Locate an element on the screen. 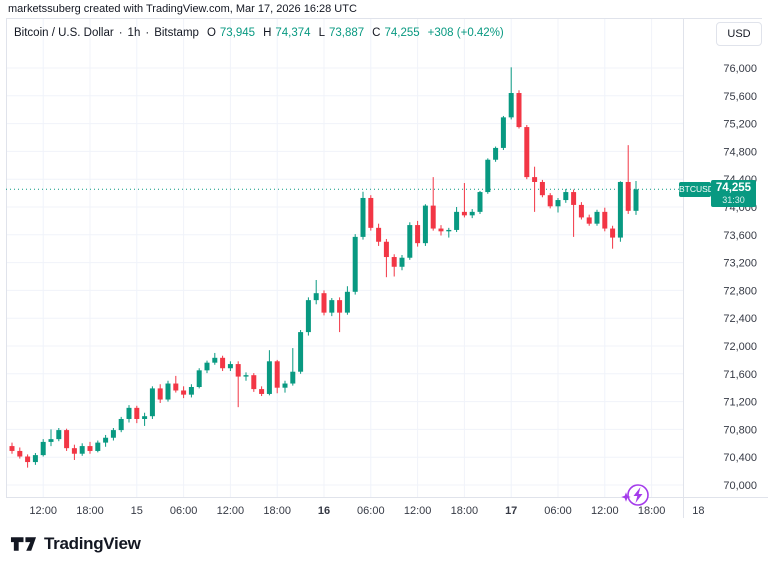 Image resolution: width=768 pixels, height=568 pixels. price-tick-label: 70,000 is located at coordinates (740, 486).